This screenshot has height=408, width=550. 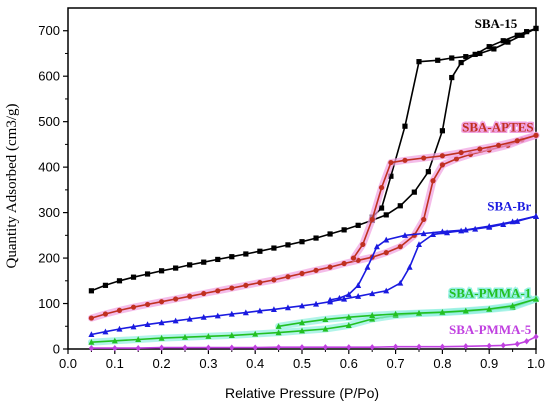 What do you see at coordinates (442, 363) in the screenshot?
I see `x-tick-label: 0.8` at bounding box center [442, 363].